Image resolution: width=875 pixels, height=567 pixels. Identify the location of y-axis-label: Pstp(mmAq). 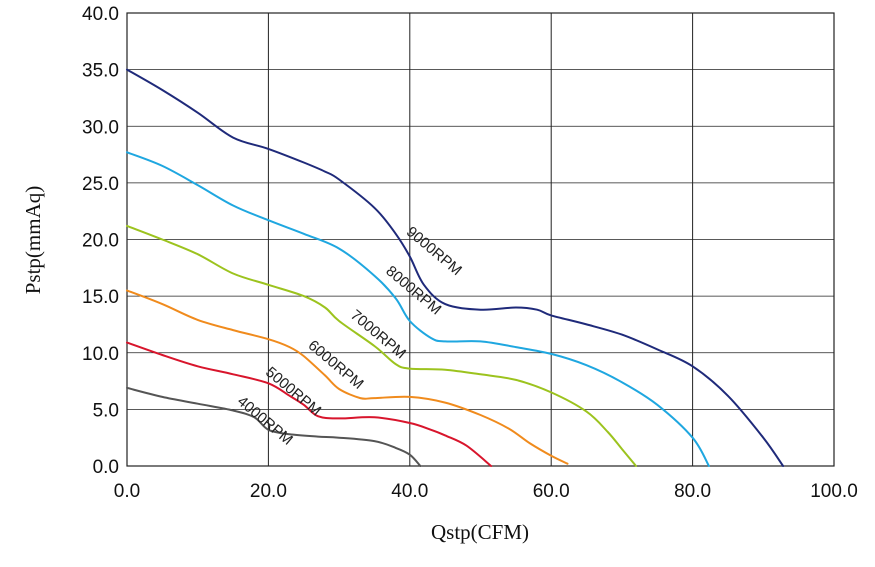
(33, 240).